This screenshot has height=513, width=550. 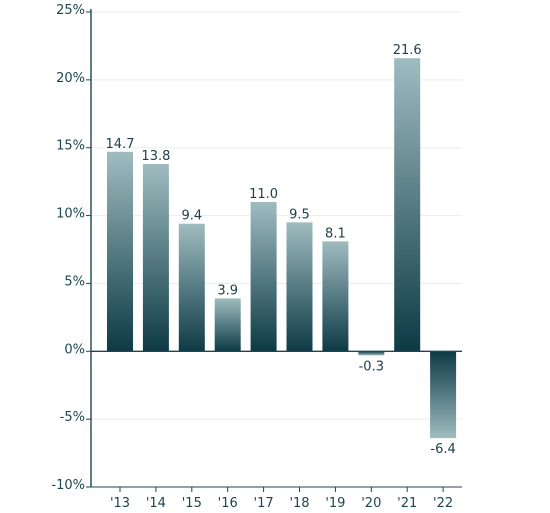 What do you see at coordinates (443, 503) in the screenshot?
I see `x-tick-label: '22` at bounding box center [443, 503].